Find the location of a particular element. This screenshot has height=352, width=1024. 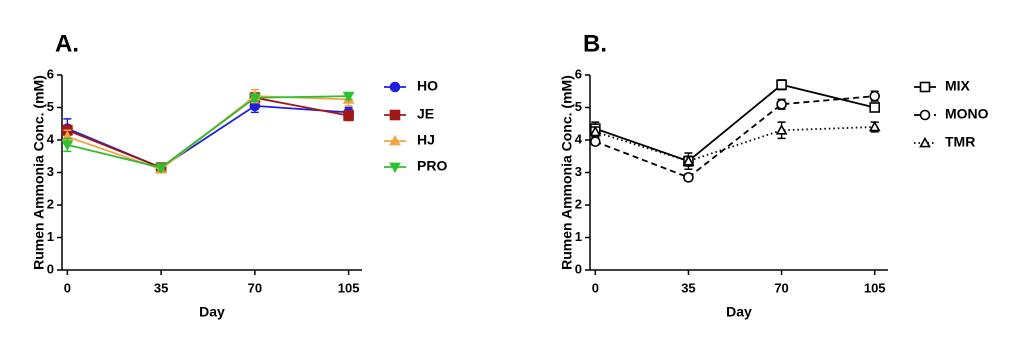

legend-label: PRO is located at coordinates (432, 166).